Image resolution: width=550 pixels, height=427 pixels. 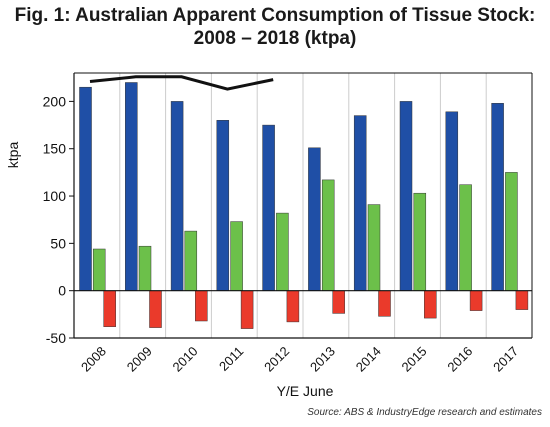 What do you see at coordinates (511, 231) in the screenshot?
I see `bar-series-2-2017` at bounding box center [511, 231].